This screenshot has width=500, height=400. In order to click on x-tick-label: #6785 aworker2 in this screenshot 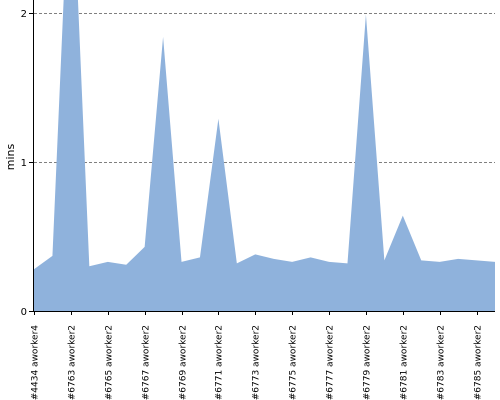, I will do `click(479, 362)`.